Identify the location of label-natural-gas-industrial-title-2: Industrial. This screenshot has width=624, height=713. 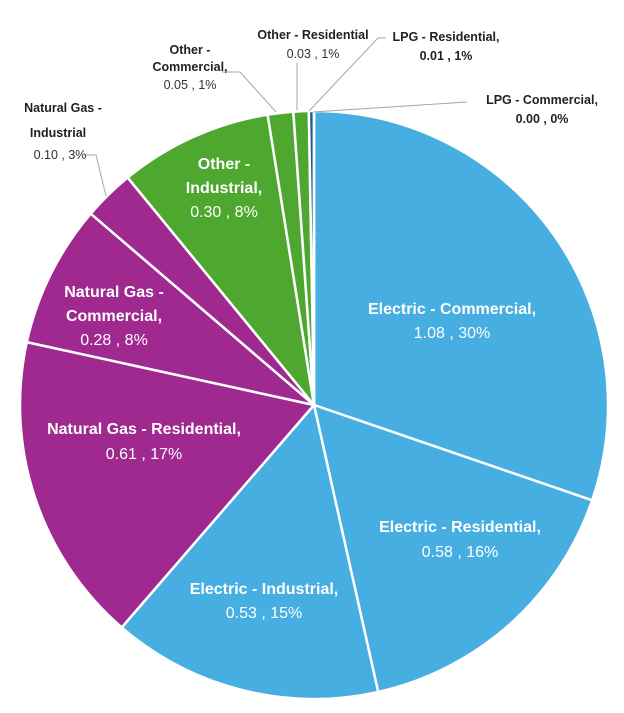
(58, 133).